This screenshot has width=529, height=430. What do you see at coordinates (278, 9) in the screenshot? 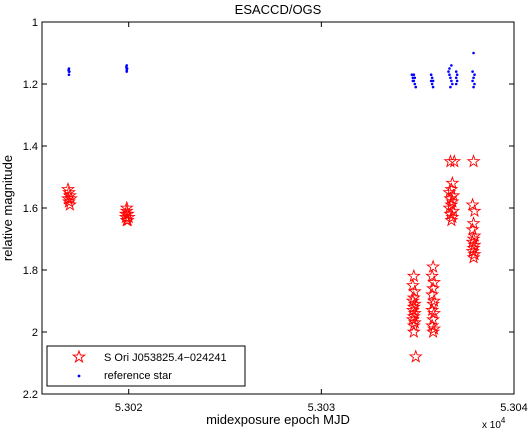
I see `chart-title: ESACCD/OGS` at bounding box center [278, 9].